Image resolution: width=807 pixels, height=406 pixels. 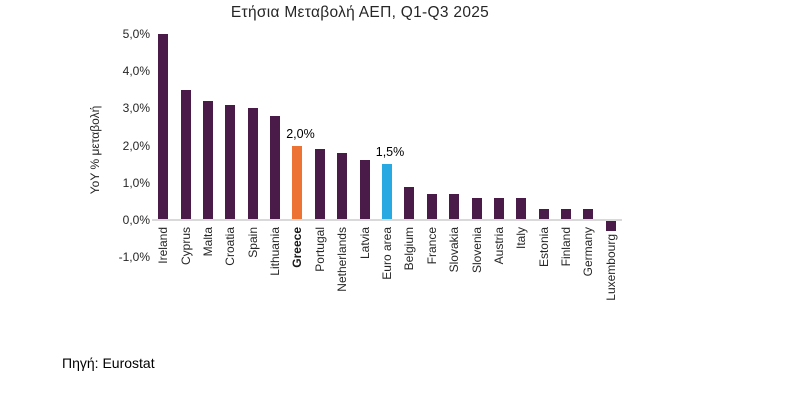 What do you see at coordinates (136, 145) in the screenshot?
I see `y-tick-label: 2,0%` at bounding box center [136, 145].